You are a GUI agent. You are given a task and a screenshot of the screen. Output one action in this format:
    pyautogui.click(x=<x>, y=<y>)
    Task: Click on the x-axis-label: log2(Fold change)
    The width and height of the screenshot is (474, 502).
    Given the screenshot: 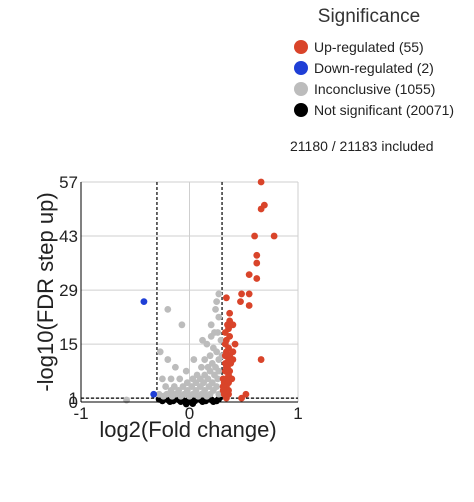 What is the action you would take?
    pyautogui.click(x=187, y=429)
    